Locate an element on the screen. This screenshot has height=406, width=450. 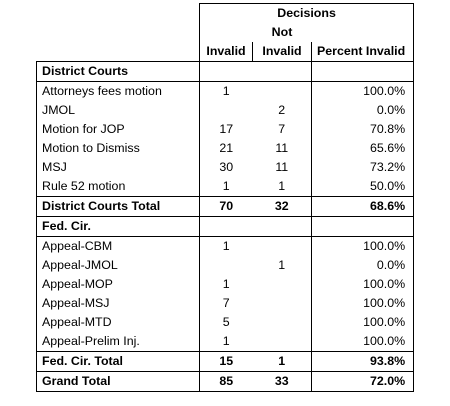
table-row: Rule 52 motion 1 1 50.0% is located at coordinates (225, 187).